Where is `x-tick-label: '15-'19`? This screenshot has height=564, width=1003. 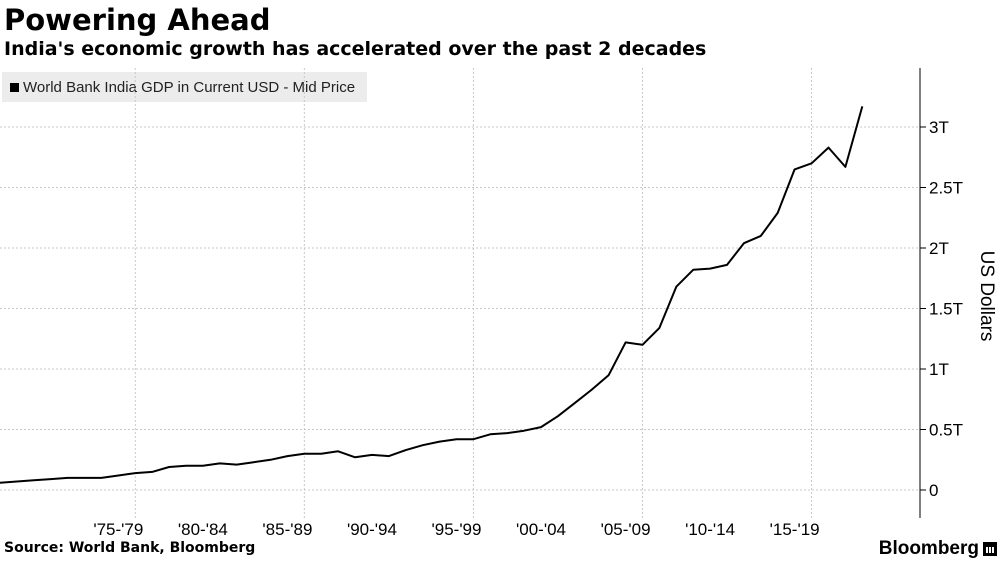
x-tick-label: '15-'19 is located at coordinates (795, 529).